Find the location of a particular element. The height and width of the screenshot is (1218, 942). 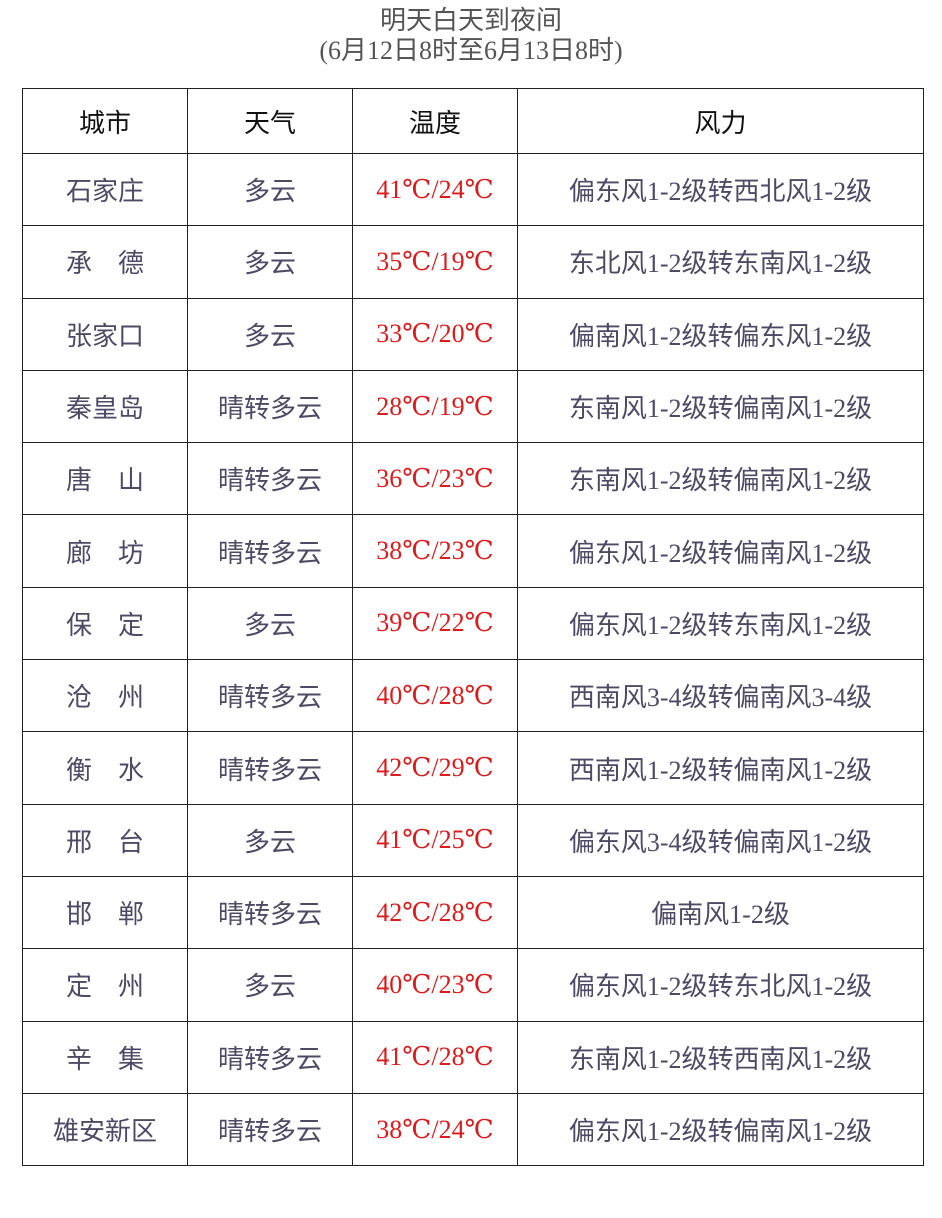

temperature-cell: 33℃/20℃ is located at coordinates (435, 334).